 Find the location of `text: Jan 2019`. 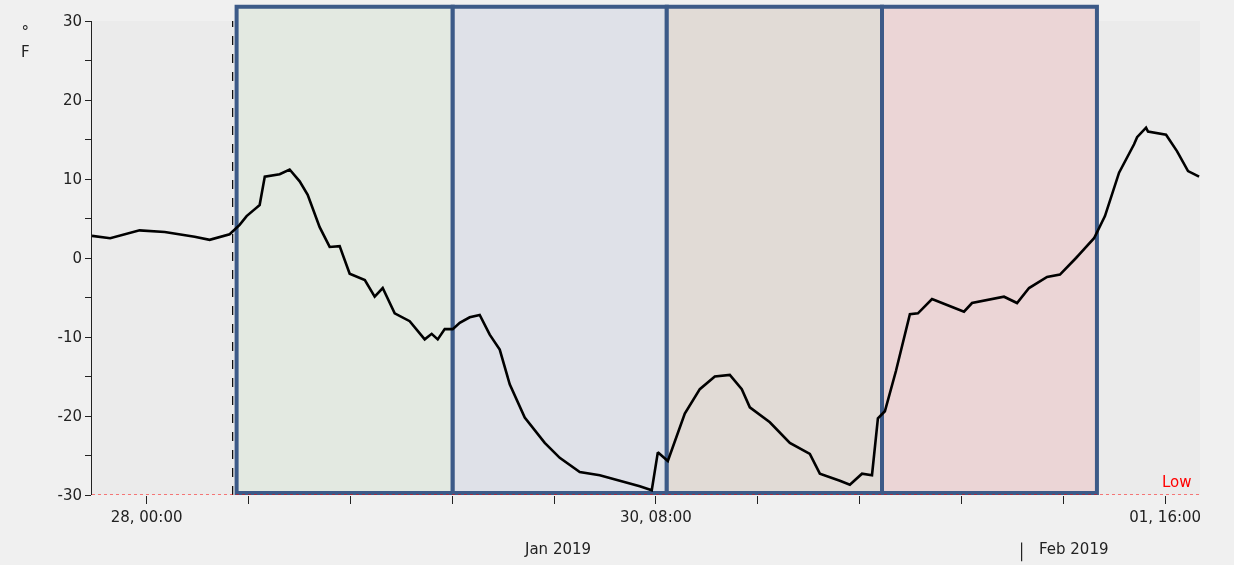

text: Jan 2019 is located at coordinates (558, 549).